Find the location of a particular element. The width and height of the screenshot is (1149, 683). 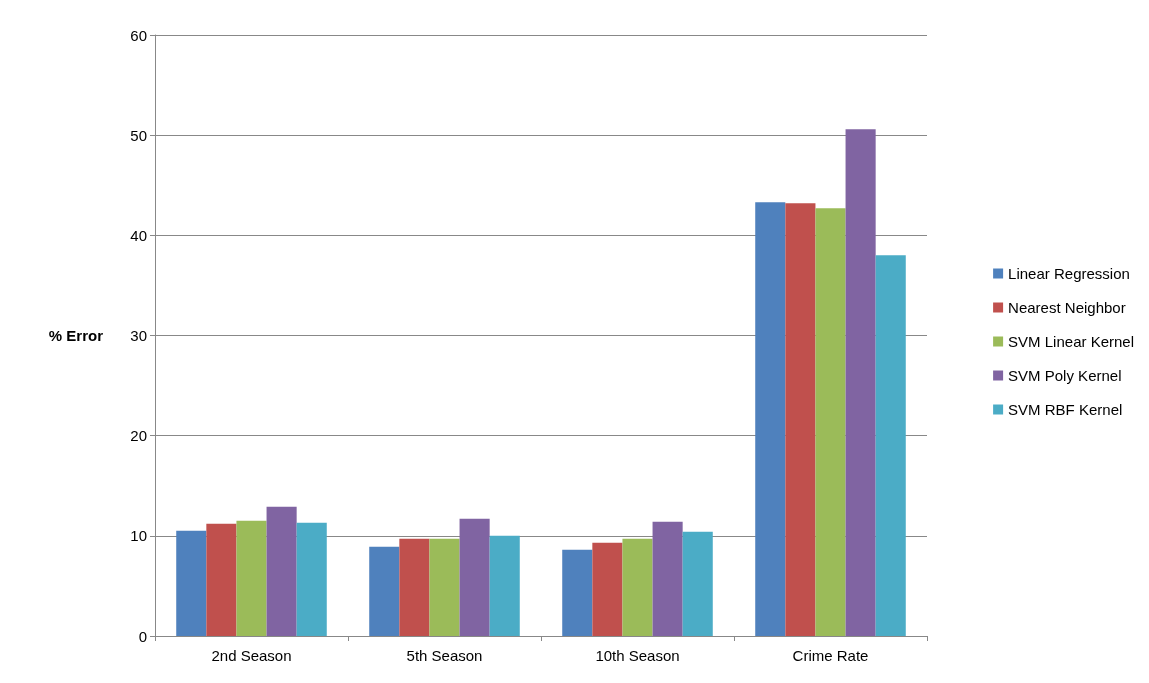

y-tick-label: 60 is located at coordinates (138, 35).